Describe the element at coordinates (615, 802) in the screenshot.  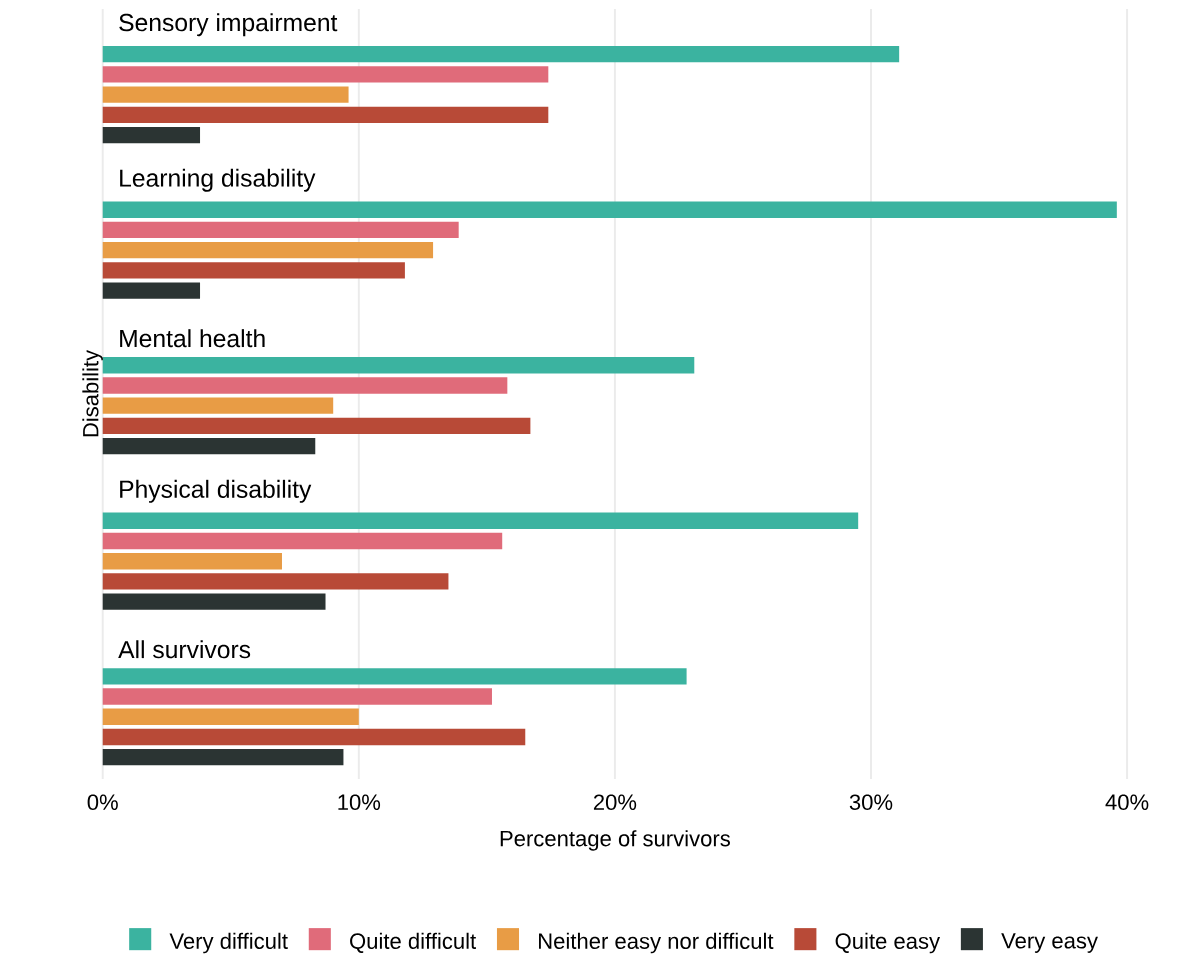
I see `x-tick-label: 20%` at that location.